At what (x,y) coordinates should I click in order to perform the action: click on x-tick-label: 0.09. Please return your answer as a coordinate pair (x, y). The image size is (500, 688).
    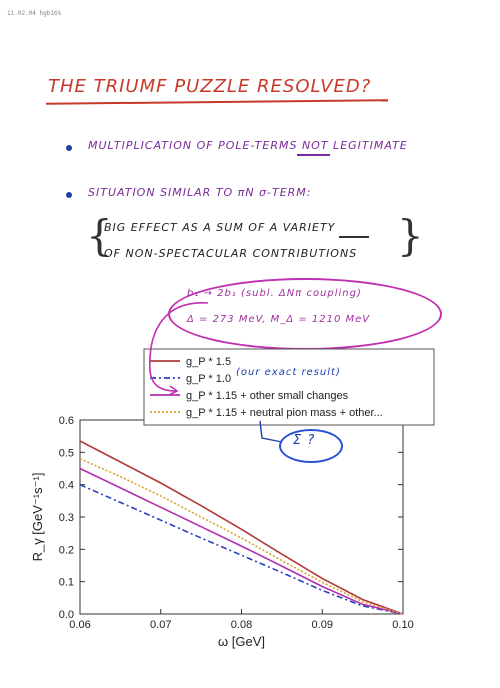
    Looking at the image, I should click on (322, 625).